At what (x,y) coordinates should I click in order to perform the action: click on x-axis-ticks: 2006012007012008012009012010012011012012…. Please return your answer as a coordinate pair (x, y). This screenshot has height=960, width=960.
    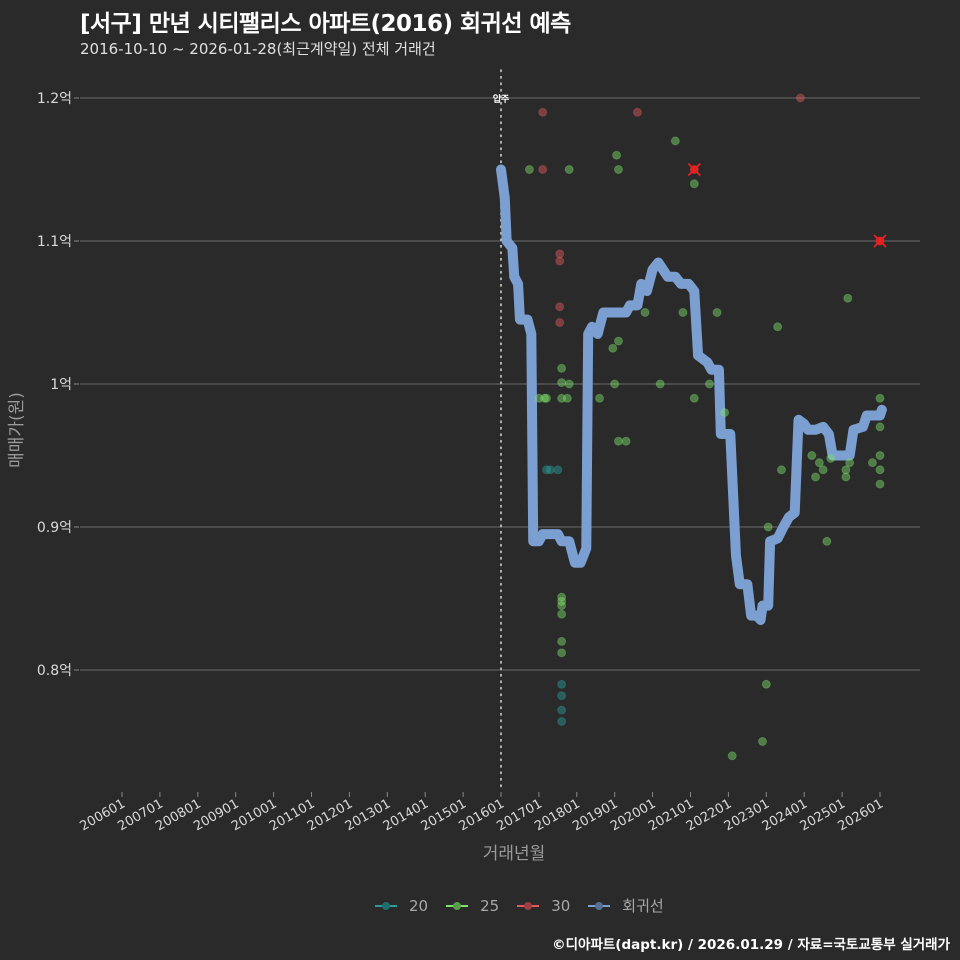
    Looking at the image, I should click on (482, 813).